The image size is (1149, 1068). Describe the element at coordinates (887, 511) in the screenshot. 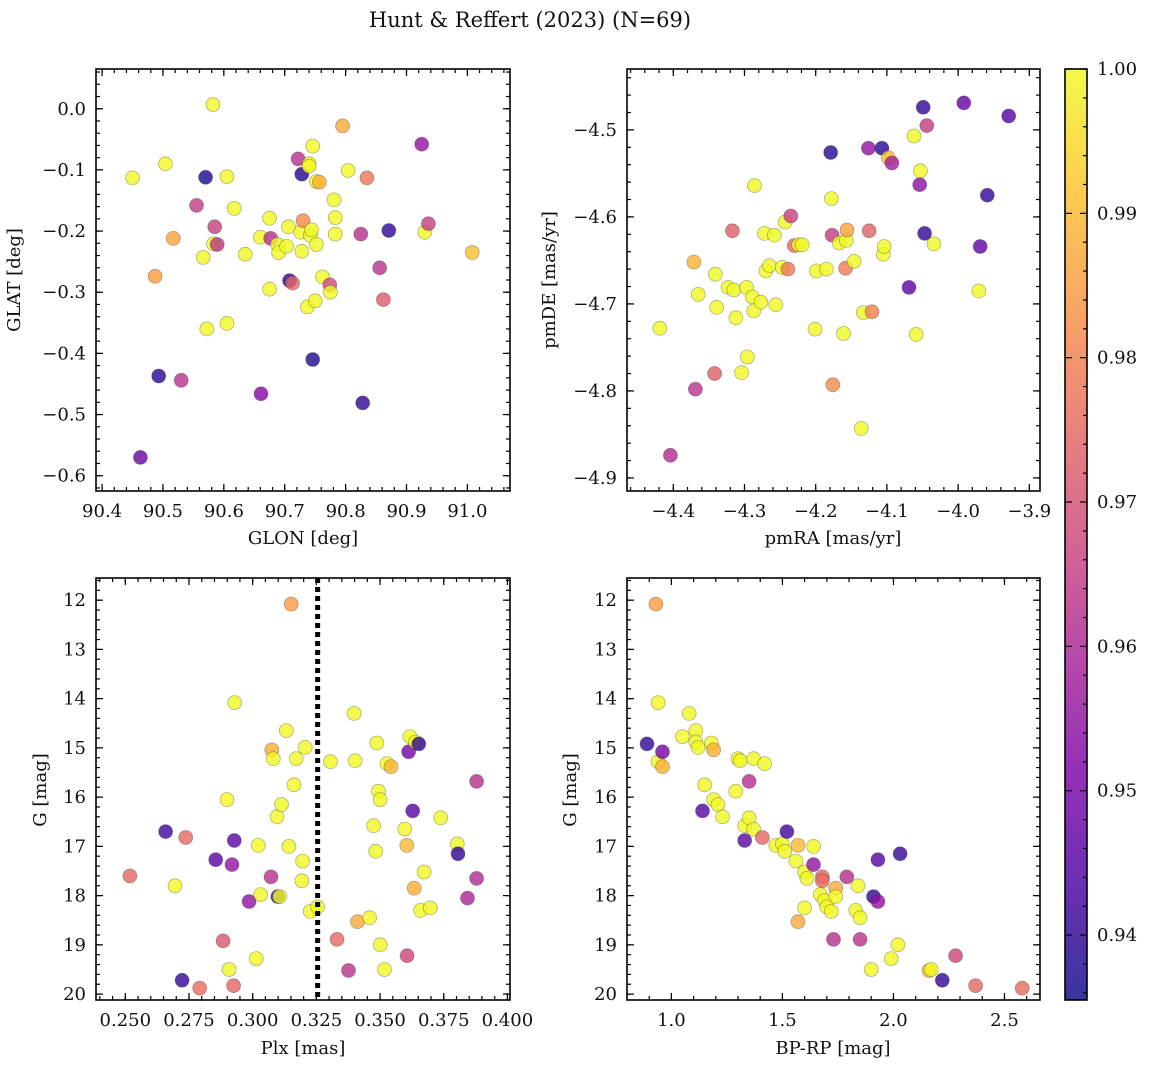

I see `x-tick-label: −4.1` at that location.